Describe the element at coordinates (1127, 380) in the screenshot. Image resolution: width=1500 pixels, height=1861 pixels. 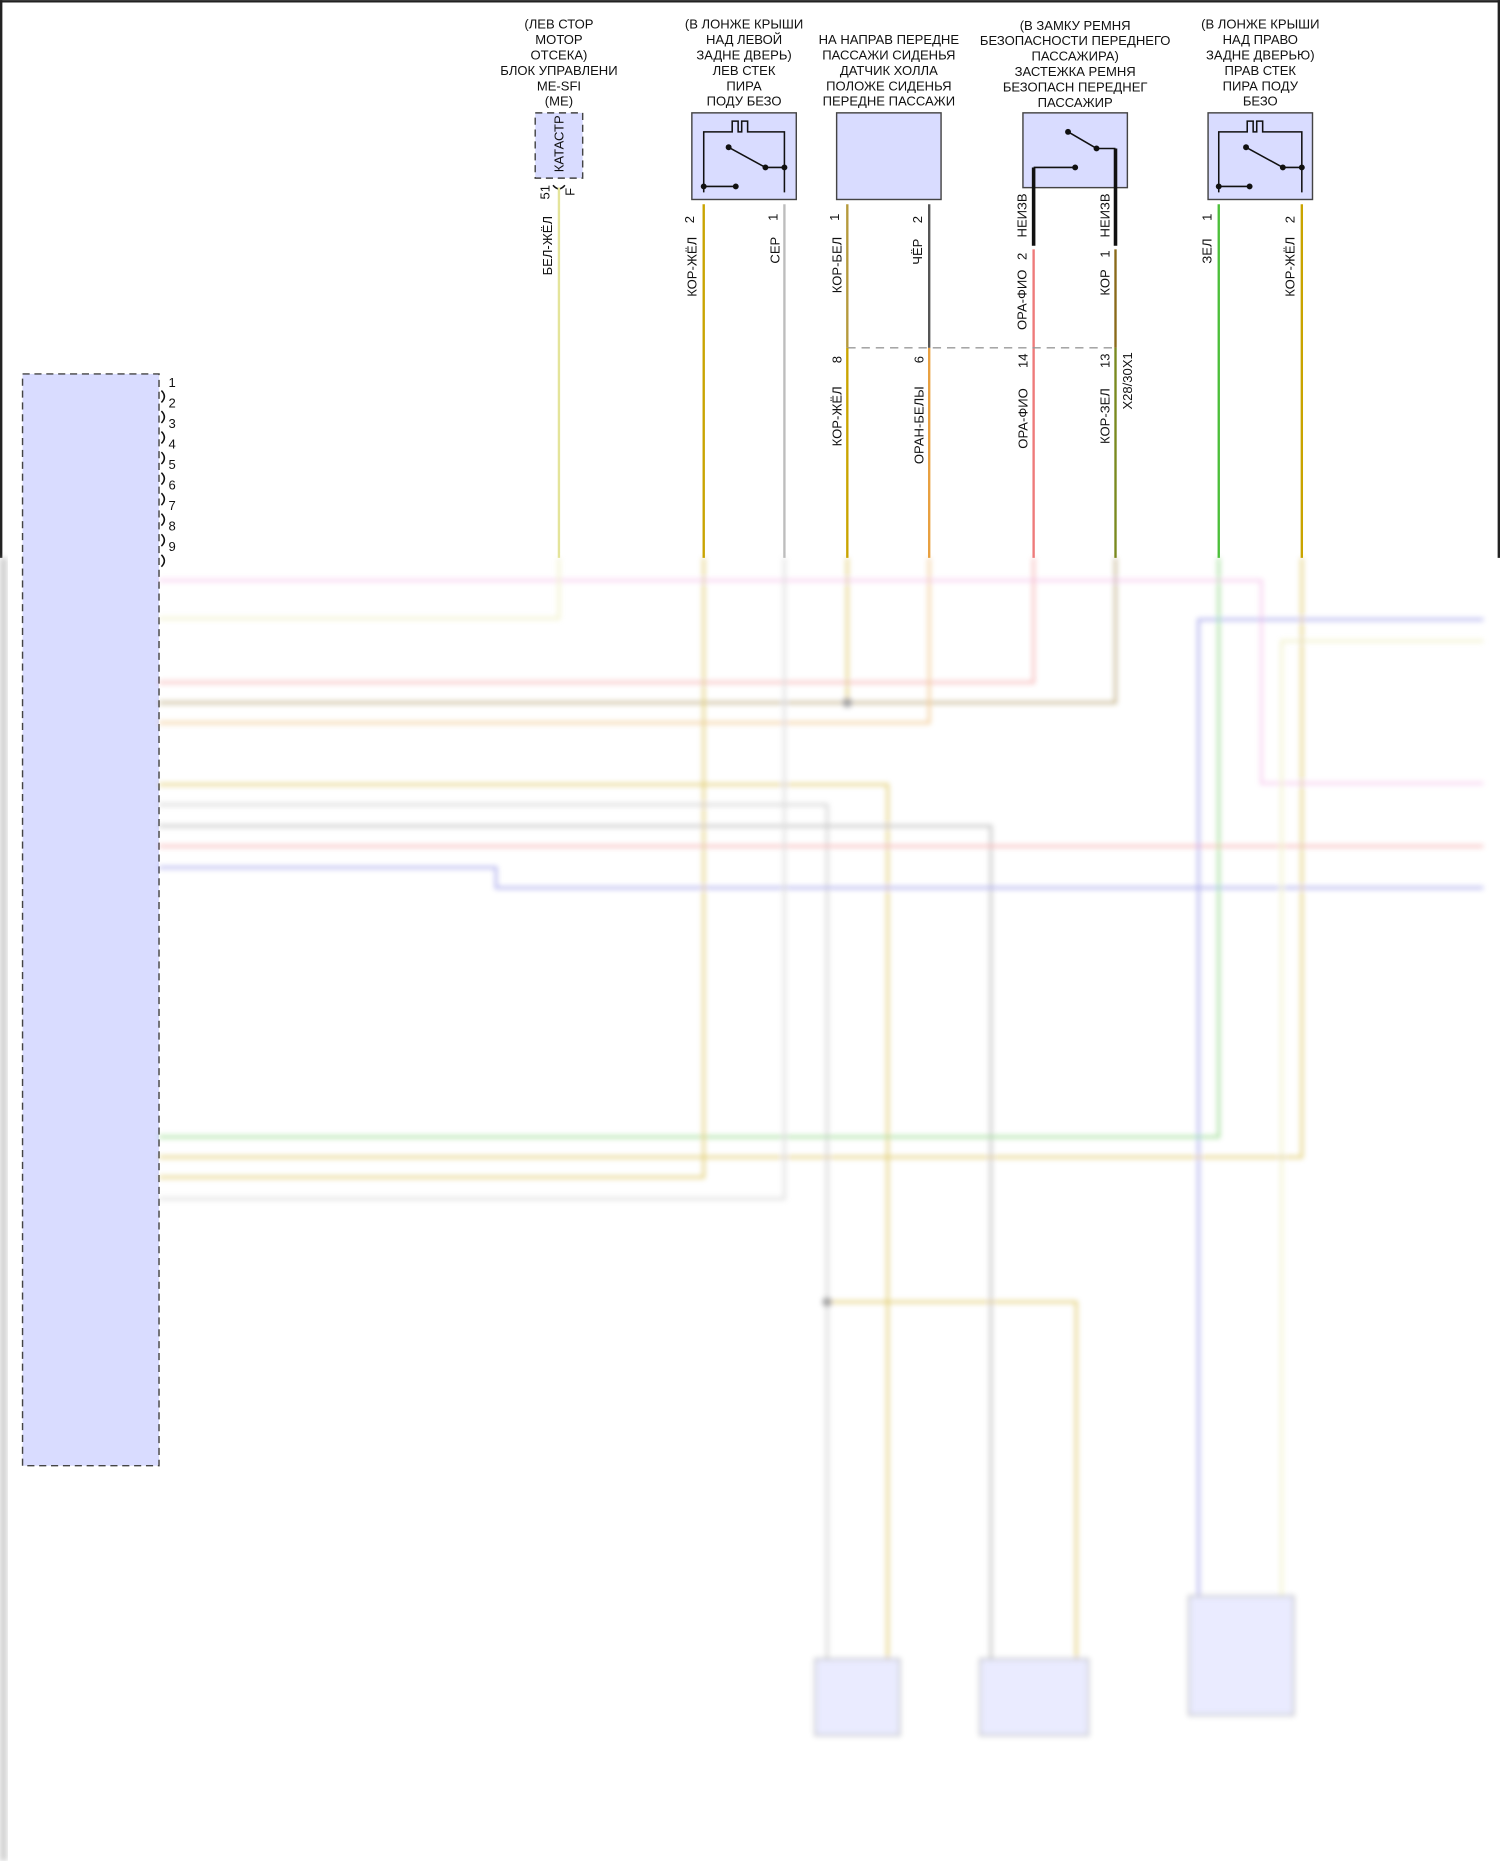
I see `connector-label: X28/30X1` at that location.